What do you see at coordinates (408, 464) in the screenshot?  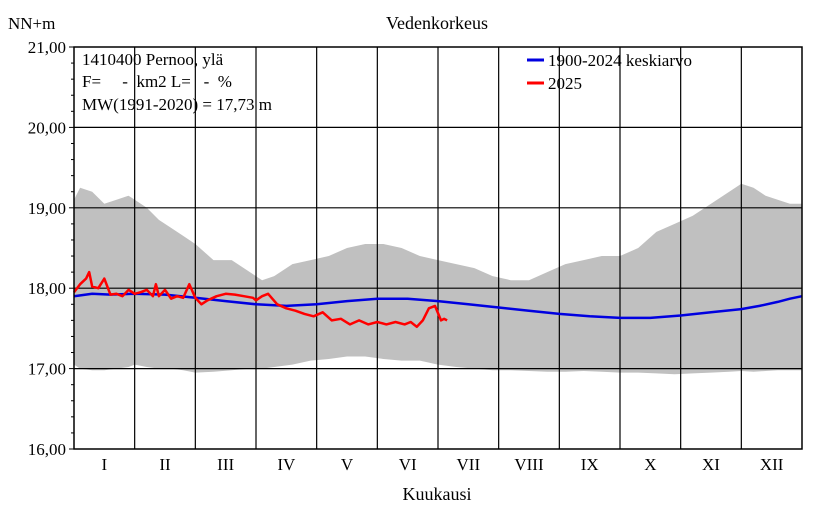 I see `x-tick-label: VI` at bounding box center [408, 464].